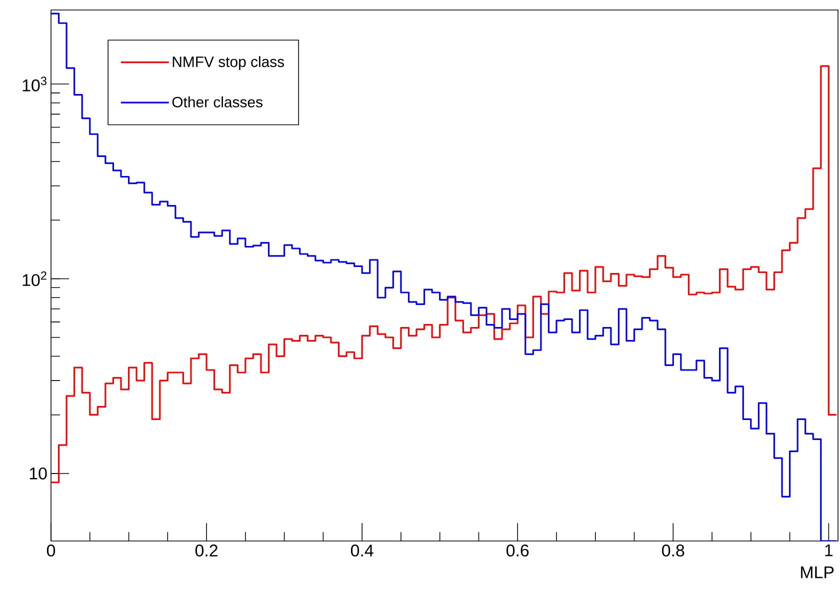 This screenshot has height=589, width=840. What do you see at coordinates (34, 278) in the screenshot?
I see `y-tick-label: 10$^{2}$` at bounding box center [34, 278].